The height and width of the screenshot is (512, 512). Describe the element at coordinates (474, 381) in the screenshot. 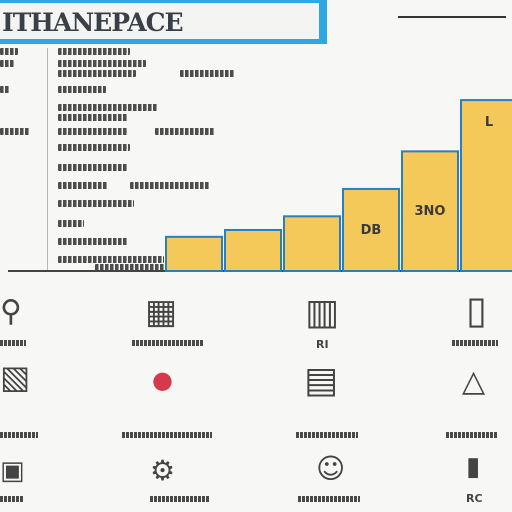

I see `tower-icon: △` at that location.